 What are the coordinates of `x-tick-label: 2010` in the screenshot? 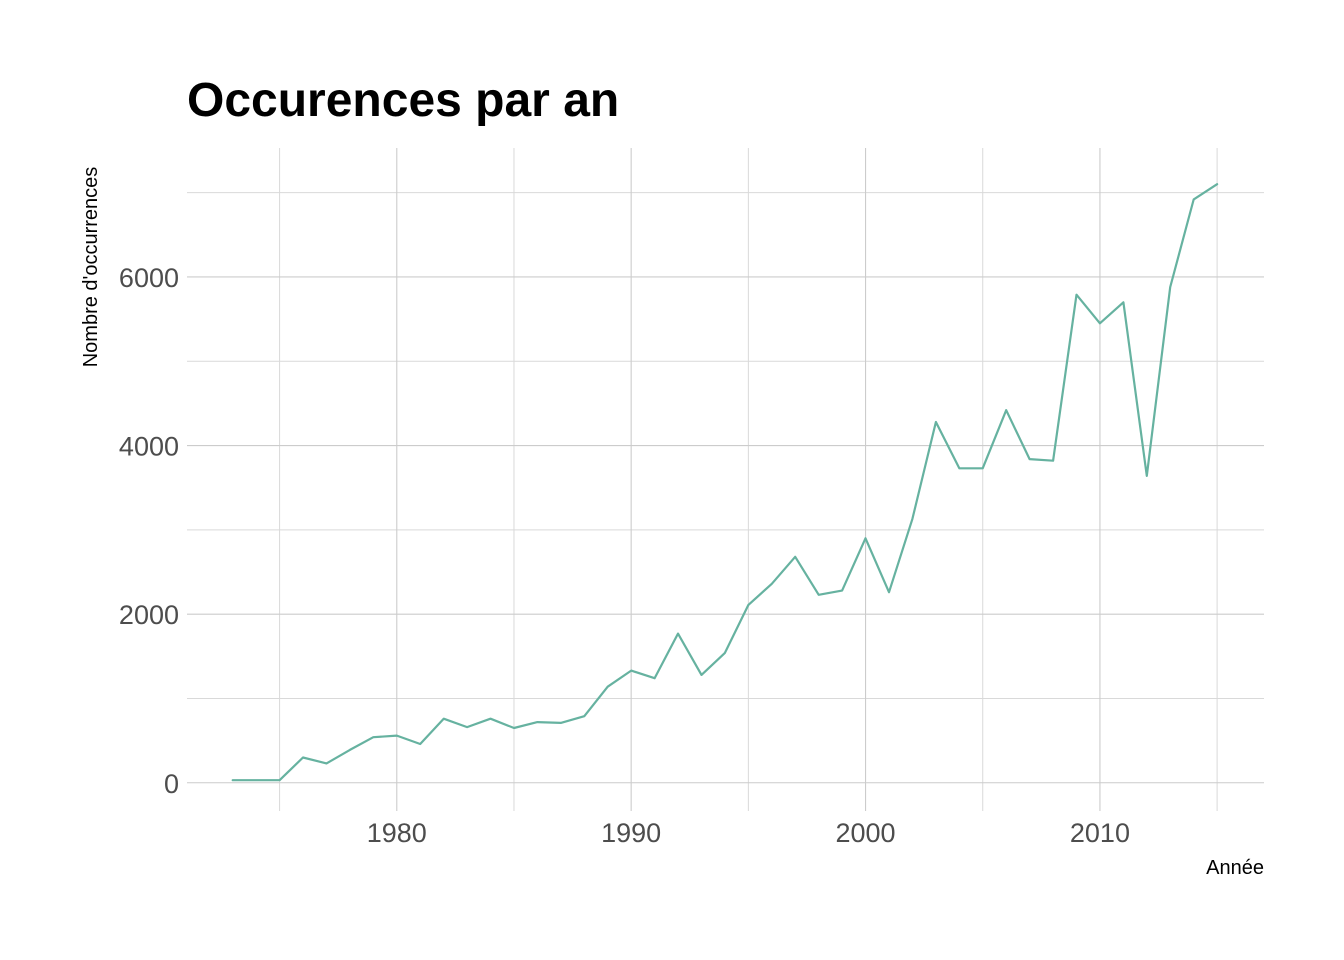 It's located at (1100, 833).